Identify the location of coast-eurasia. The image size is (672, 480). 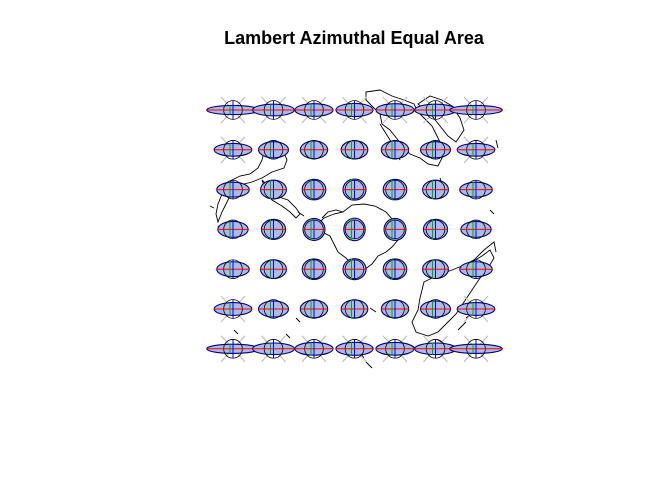
(441, 119).